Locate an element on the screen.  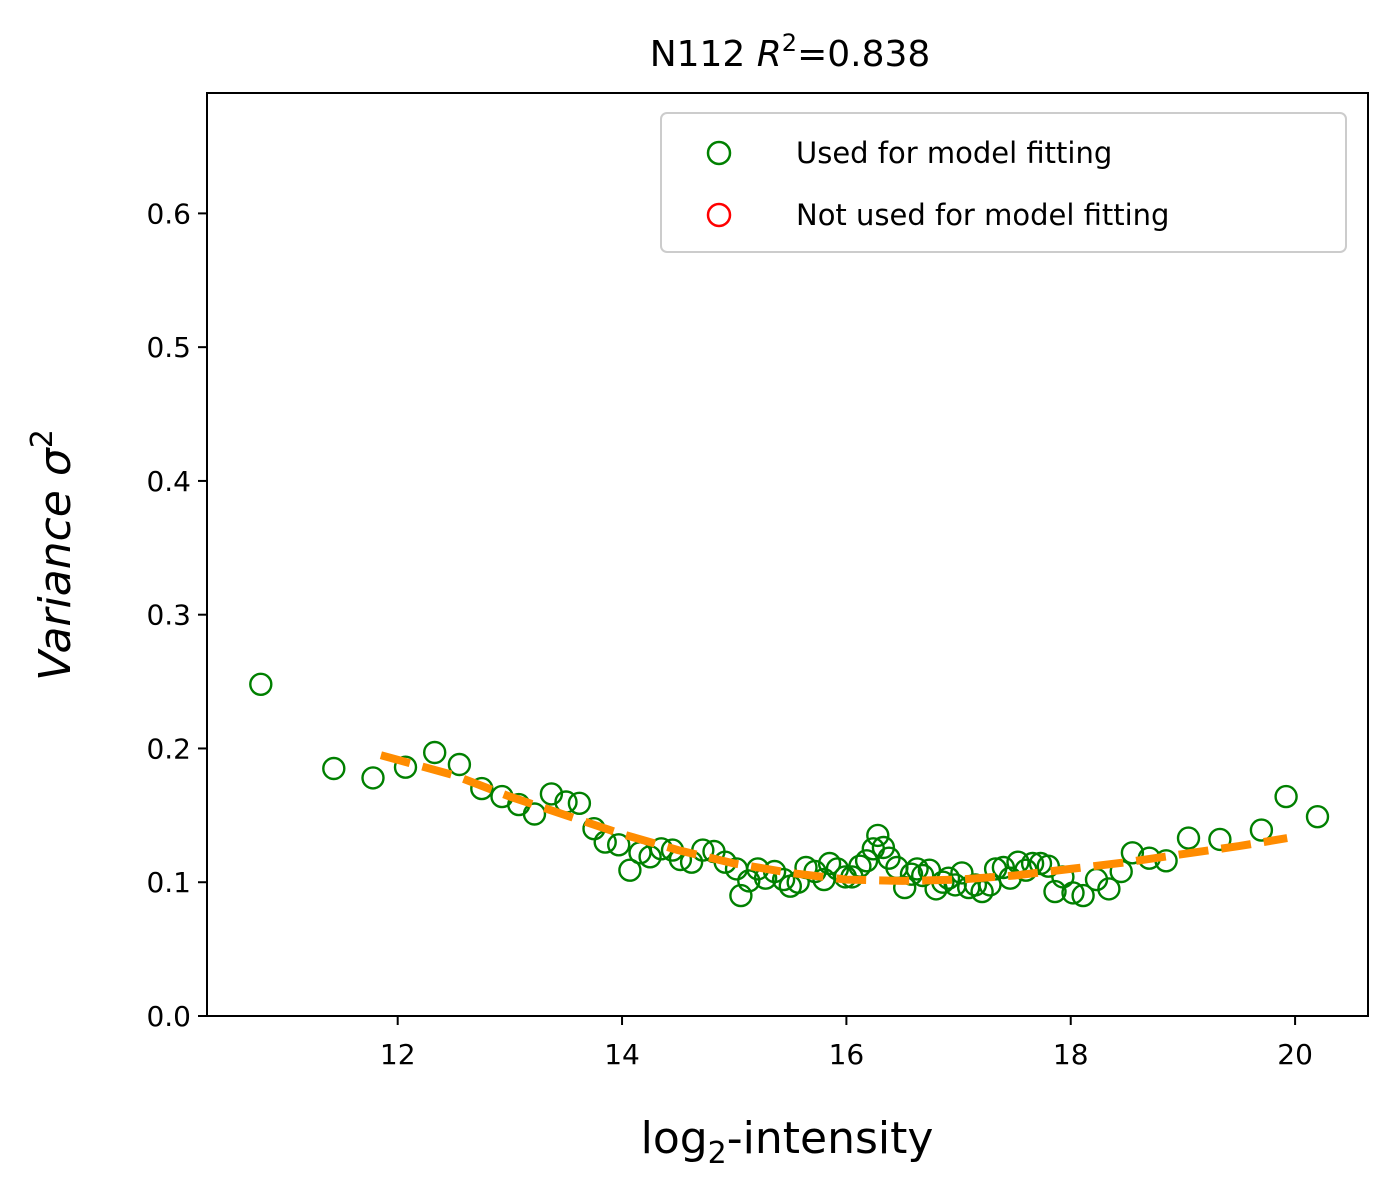
title-suffix: =0.838 is located at coordinates (863, 54).